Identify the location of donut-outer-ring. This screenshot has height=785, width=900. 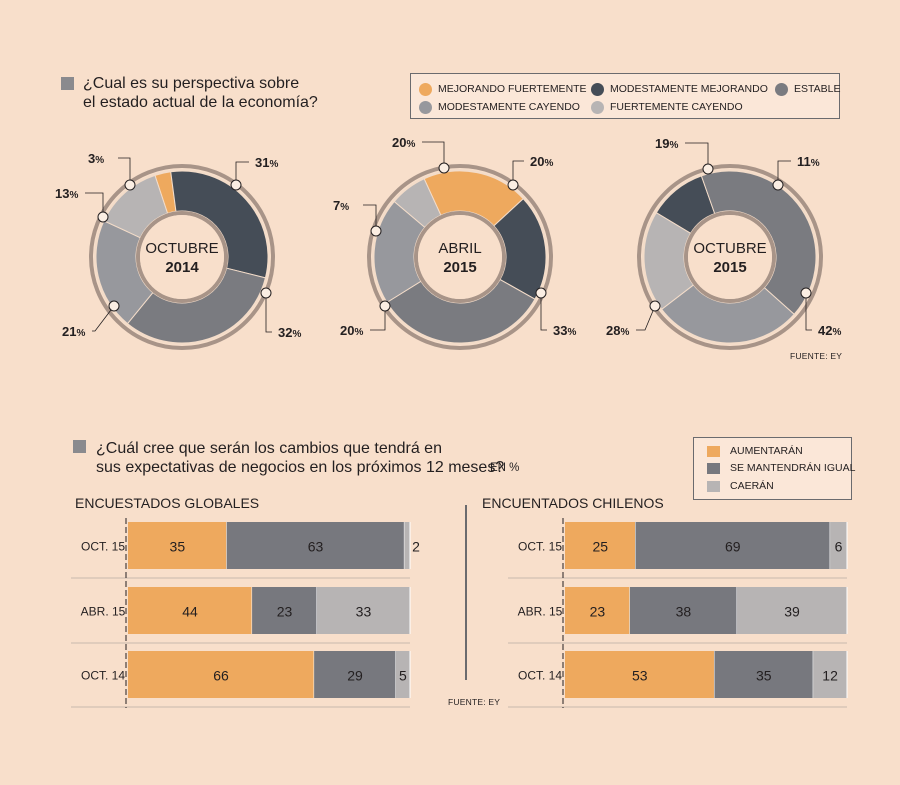
(730, 257).